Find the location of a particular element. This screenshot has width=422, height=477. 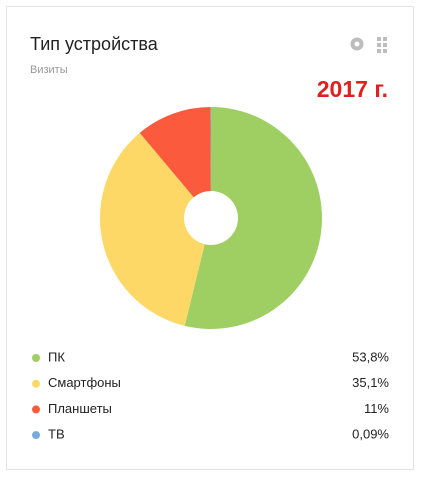

legend-label: ТВ is located at coordinates (56, 434).